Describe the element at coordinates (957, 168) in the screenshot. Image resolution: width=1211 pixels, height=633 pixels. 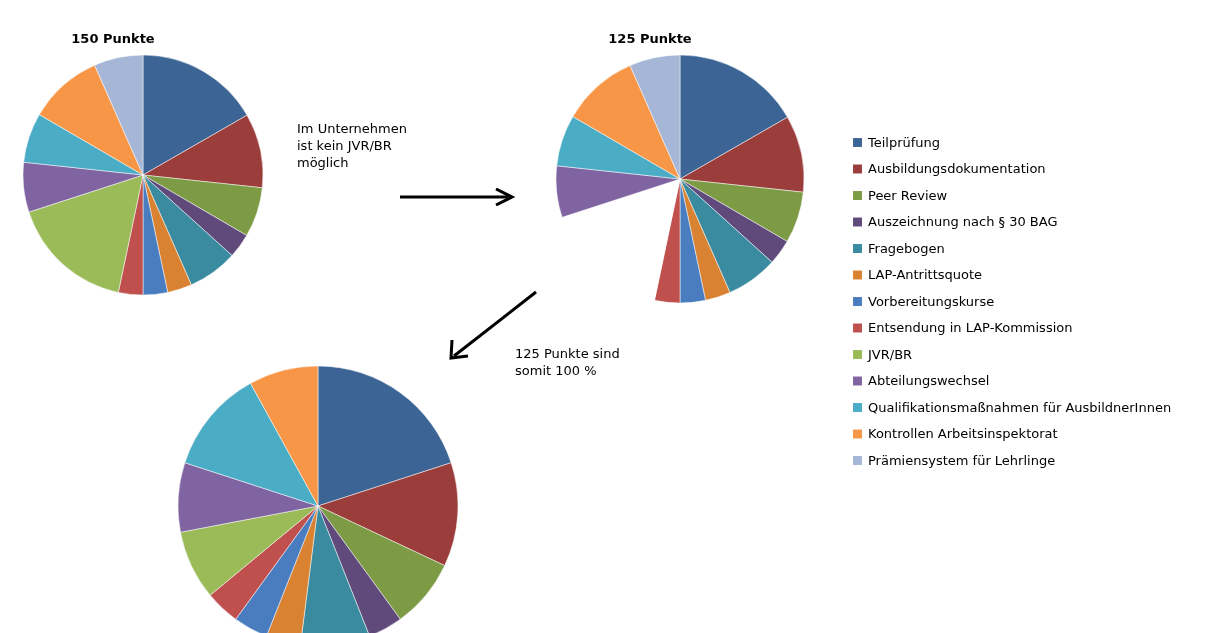
I see `legend-label: Ausbildungsdokumentation` at that location.